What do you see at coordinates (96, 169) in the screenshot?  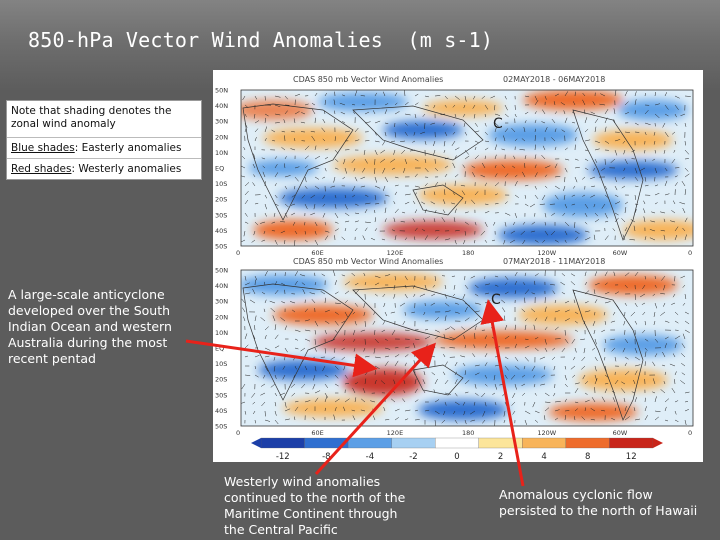 I see `note-red-line: Red shades: Westerly anomalies` at bounding box center [96, 169].